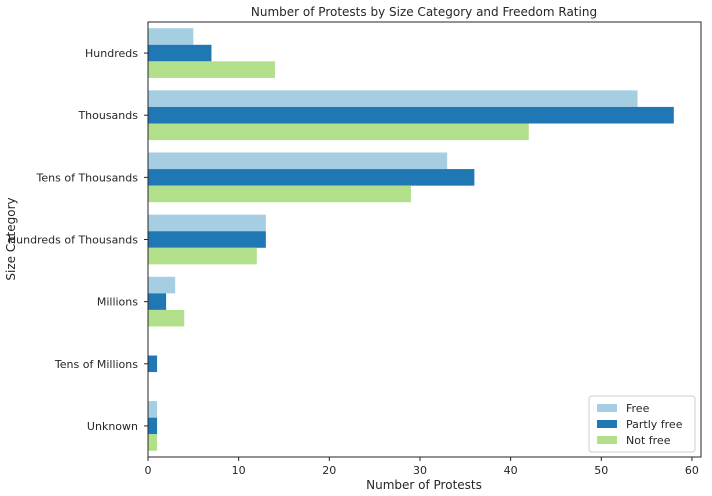 The image size is (712, 496). I want to click on bar-thousands-free, so click(393, 98).